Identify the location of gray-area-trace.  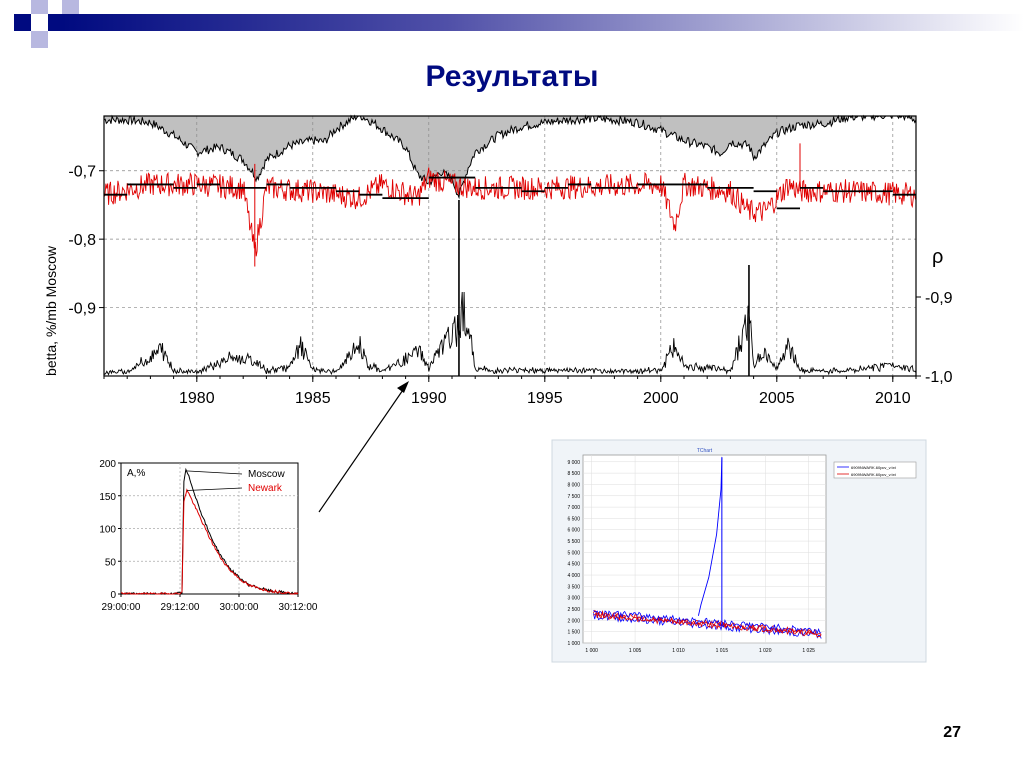
(510, 157).